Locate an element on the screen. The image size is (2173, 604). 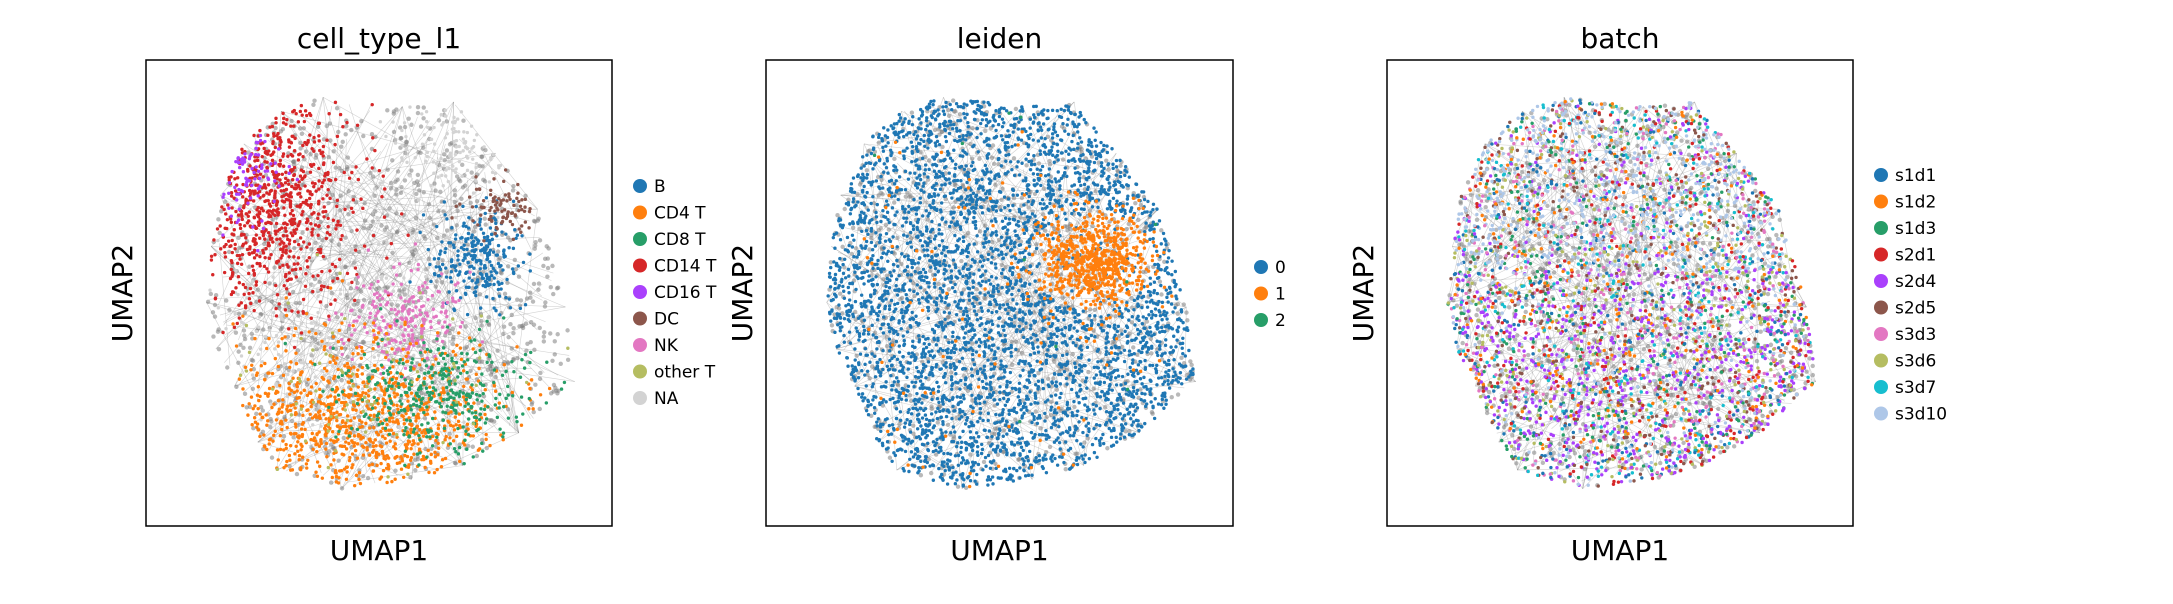
point-DC is located at coordinates (501, 223).